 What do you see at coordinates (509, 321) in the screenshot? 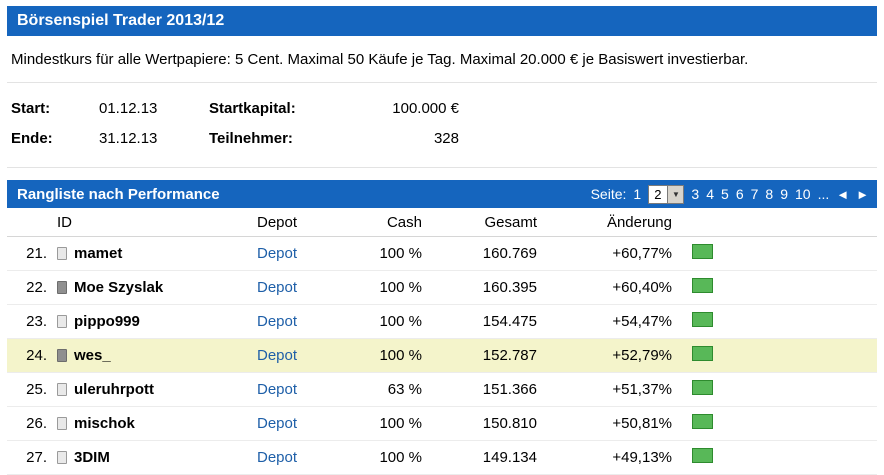
I see `gesamt-cell: 154.475` at bounding box center [509, 321].